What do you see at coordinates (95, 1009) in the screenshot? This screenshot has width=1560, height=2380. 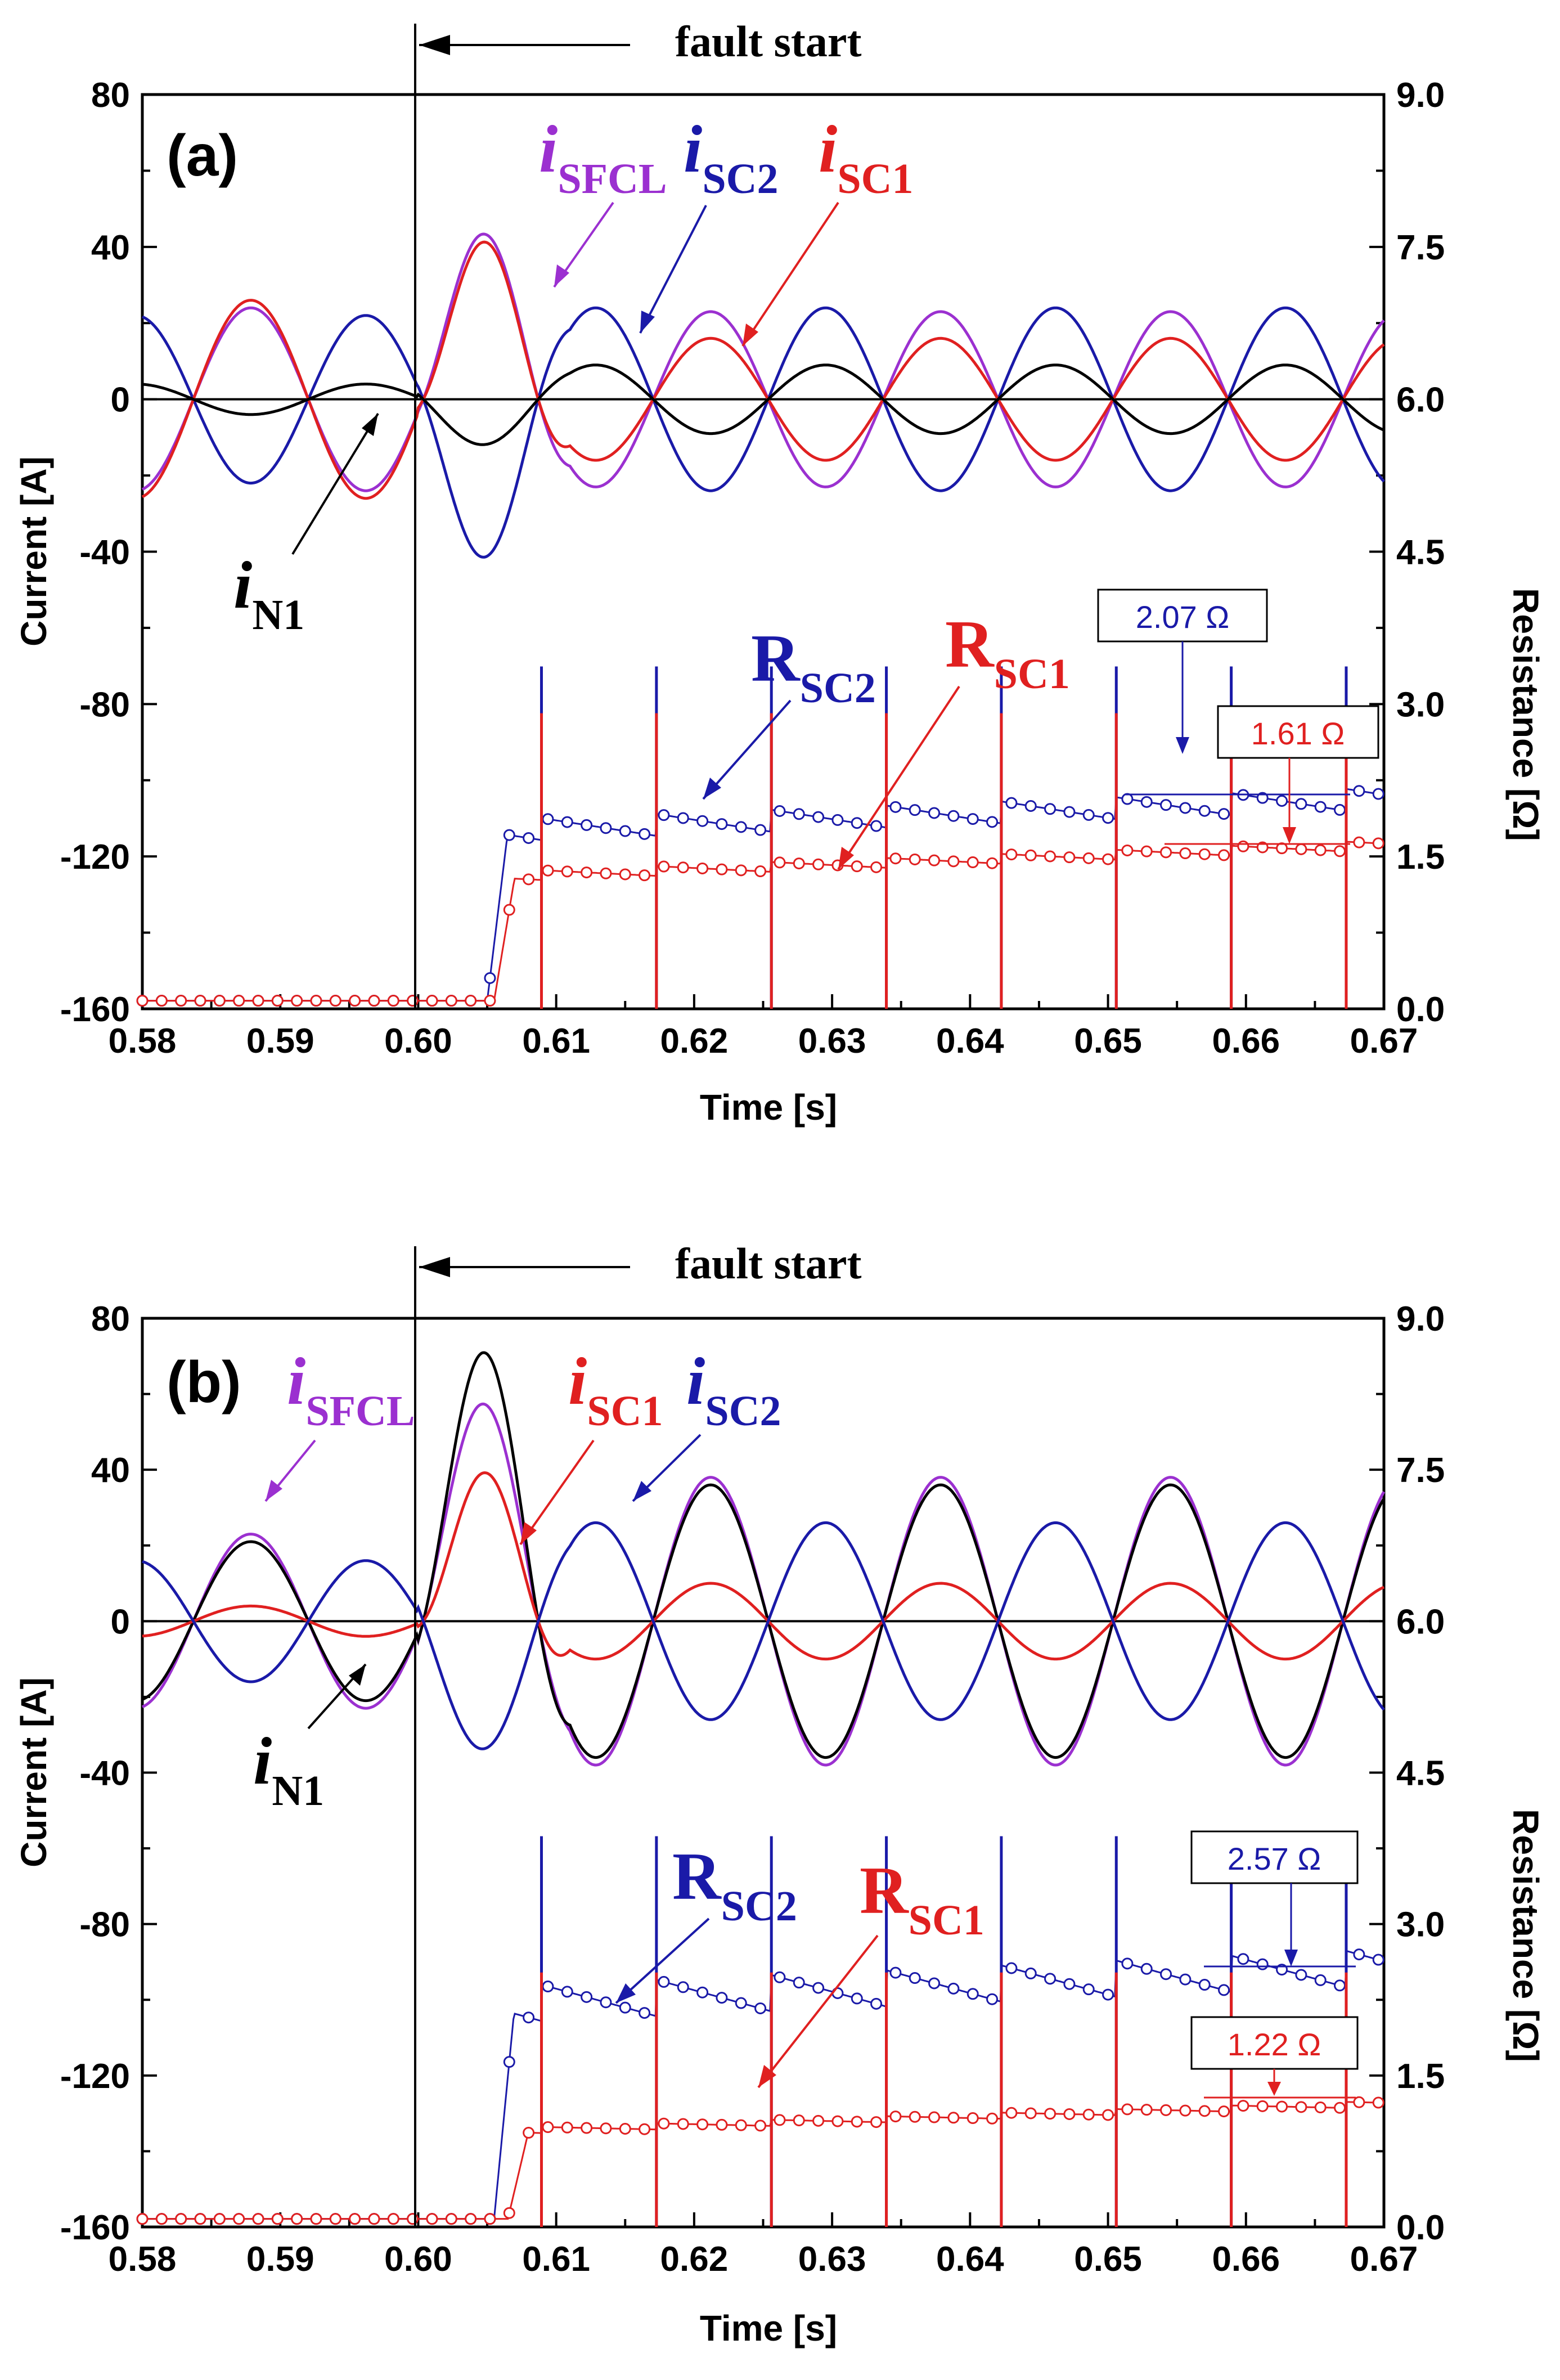 I see `y-tick-label-left: -160` at bounding box center [95, 1009].